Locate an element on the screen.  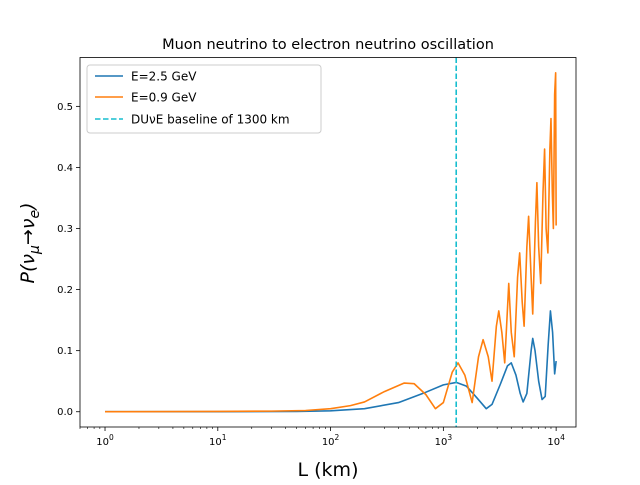
x-axis: 10⁰ 10¹ 10² 10³ 10⁴ is located at coordinates (322, 437).